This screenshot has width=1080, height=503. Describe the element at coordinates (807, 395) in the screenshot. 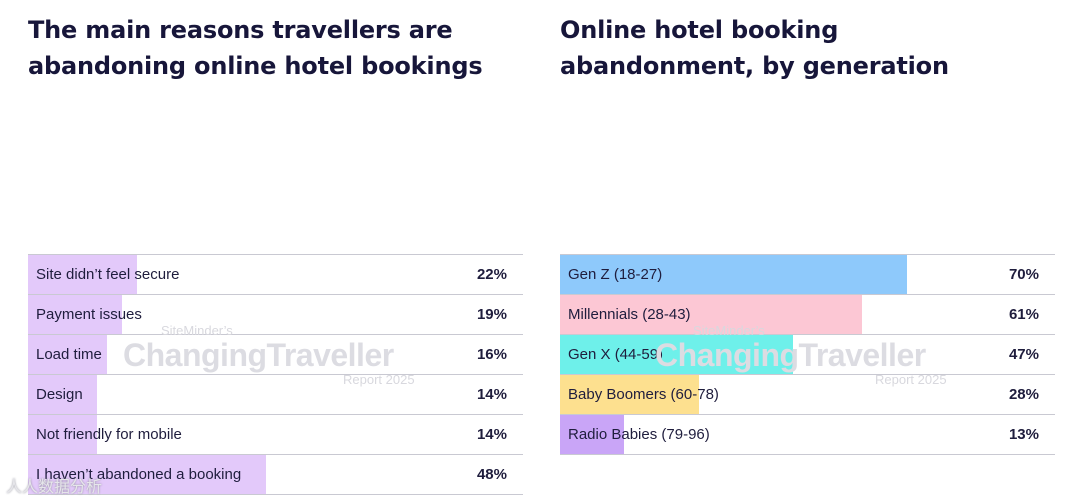

I see `bar-row: Baby Boomers (60-78) 28%` at that location.